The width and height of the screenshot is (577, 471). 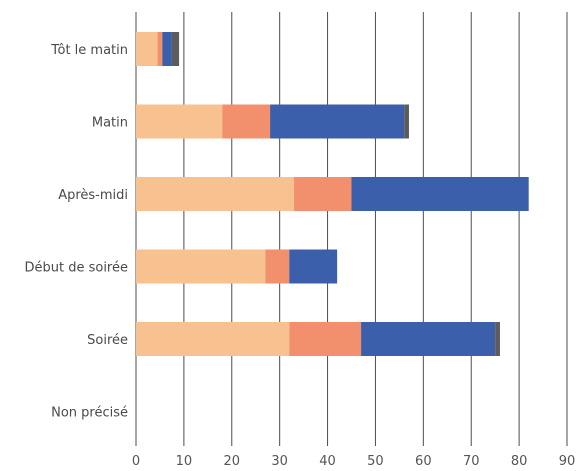 What do you see at coordinates (519, 461) in the screenshot?
I see `x-tick-label: 80` at bounding box center [519, 461].